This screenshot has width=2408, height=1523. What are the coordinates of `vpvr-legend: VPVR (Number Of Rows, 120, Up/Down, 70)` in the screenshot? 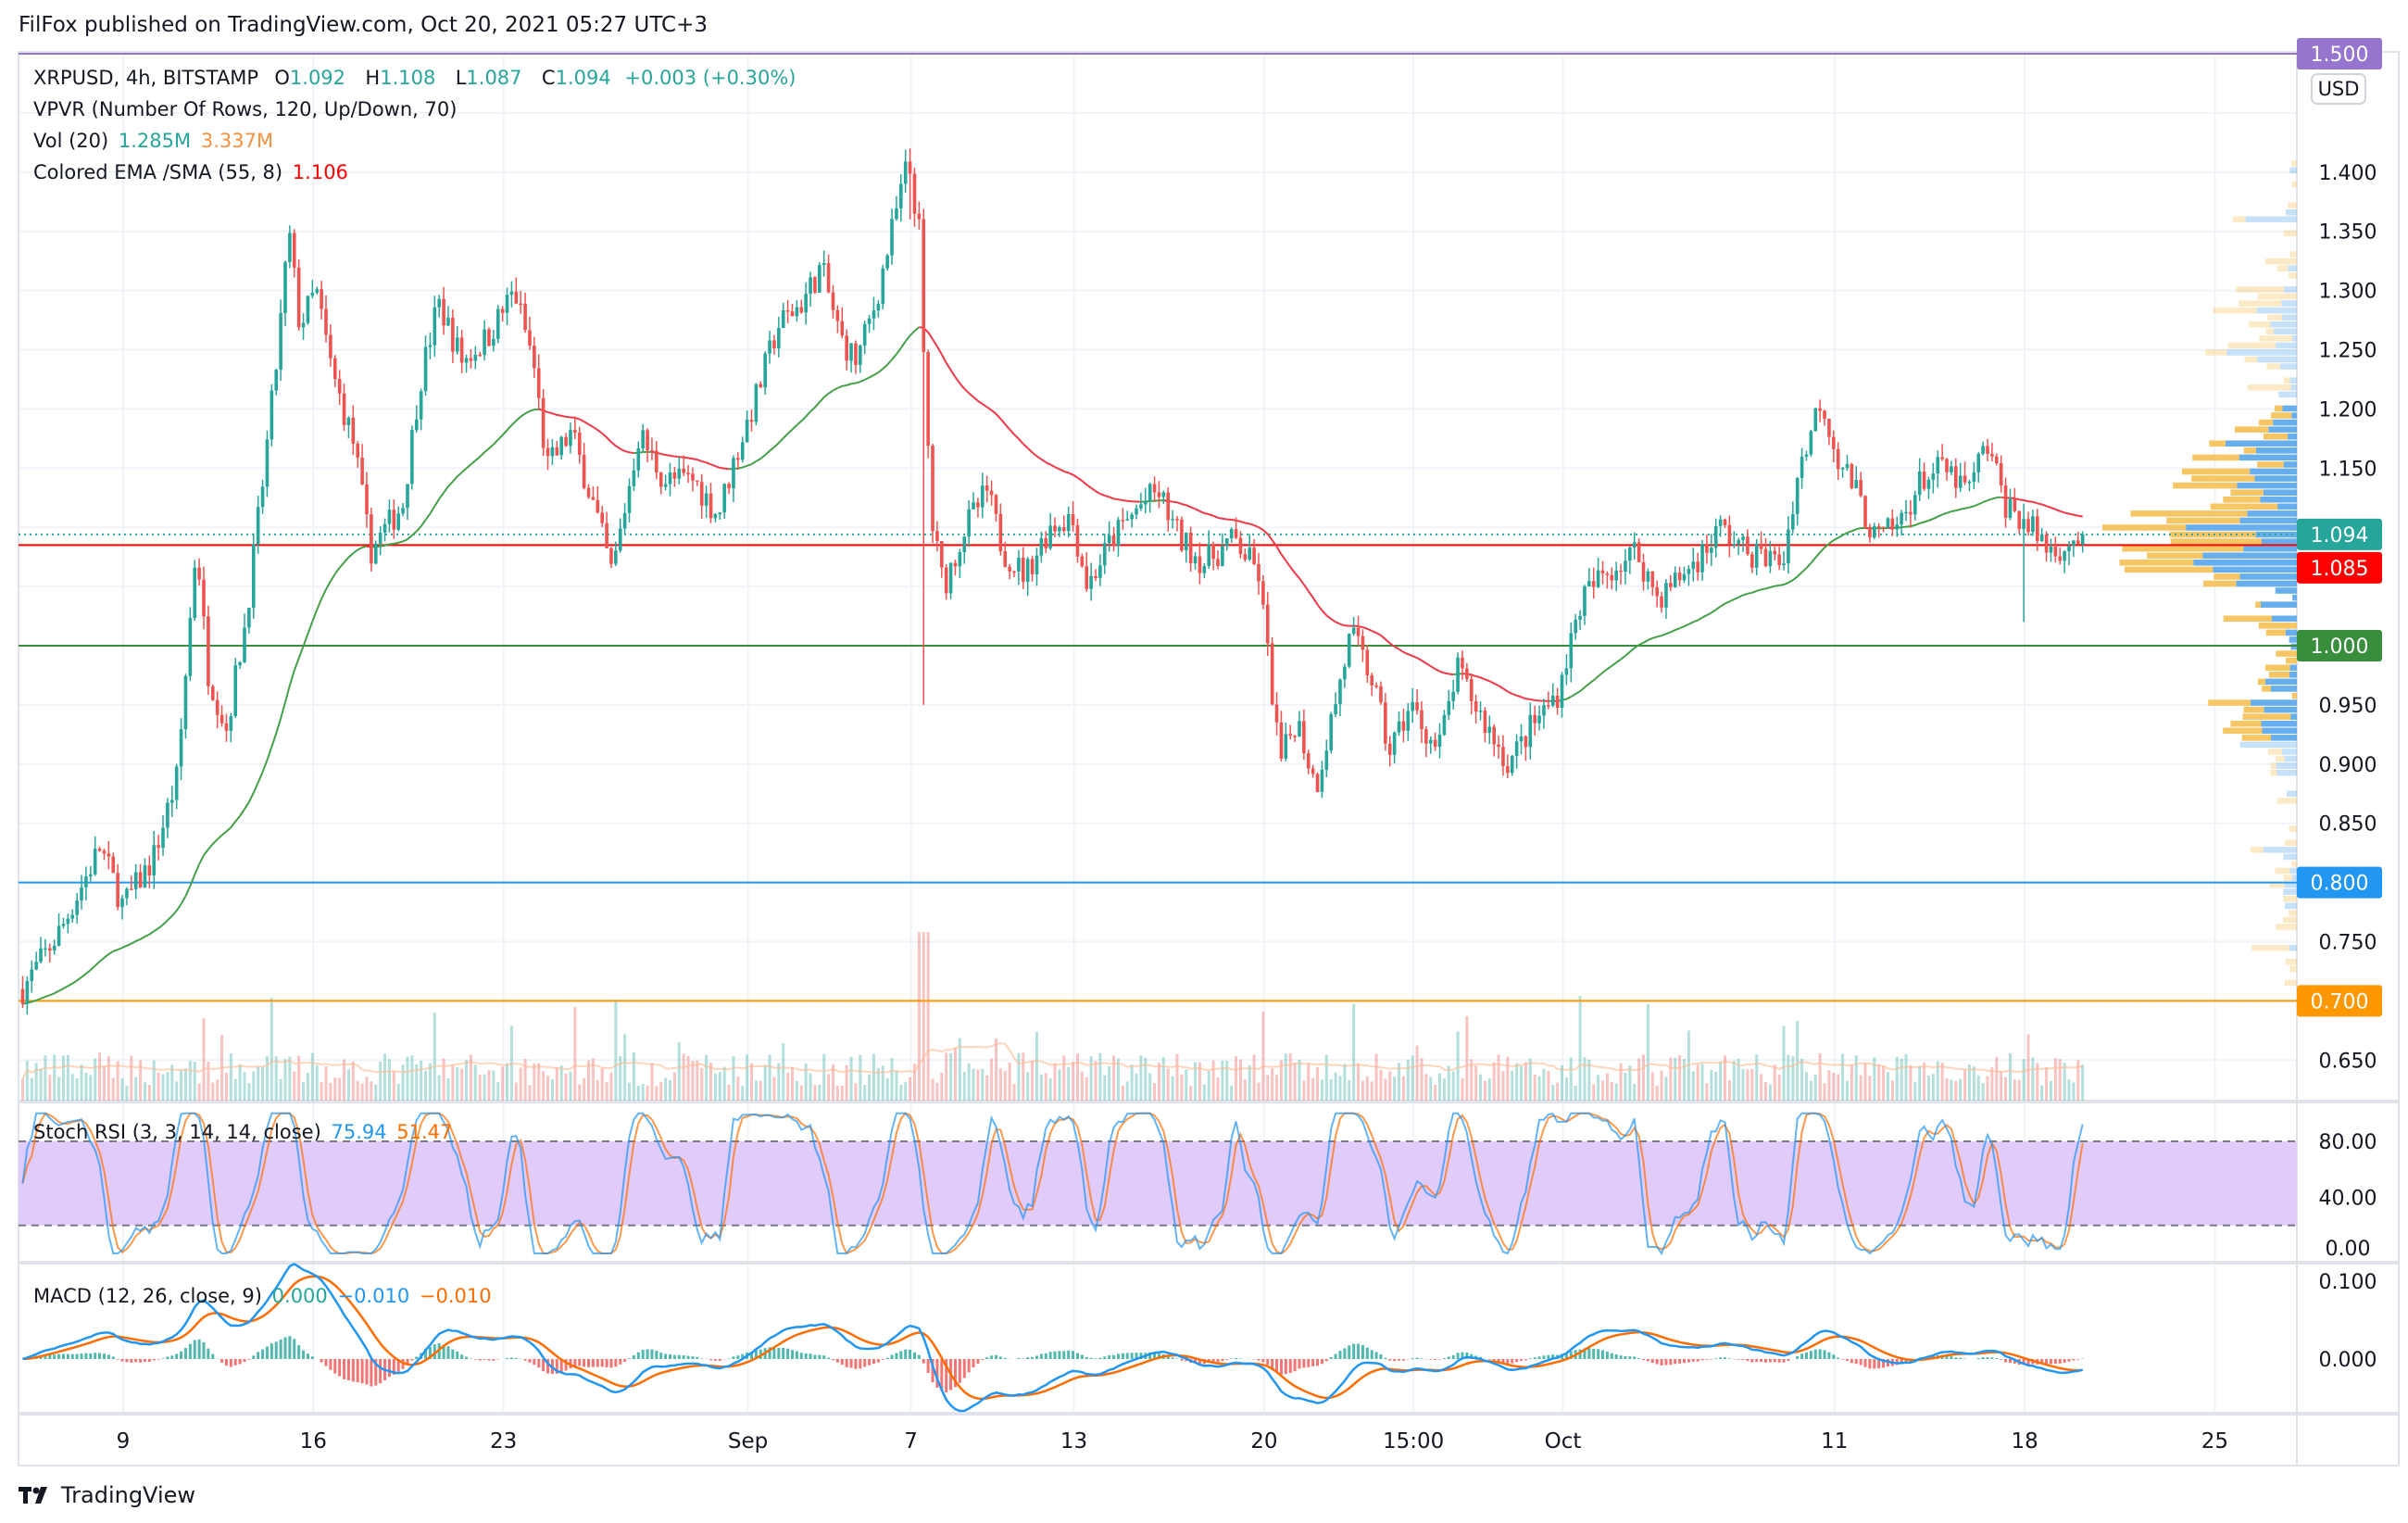 It's located at (246, 109).